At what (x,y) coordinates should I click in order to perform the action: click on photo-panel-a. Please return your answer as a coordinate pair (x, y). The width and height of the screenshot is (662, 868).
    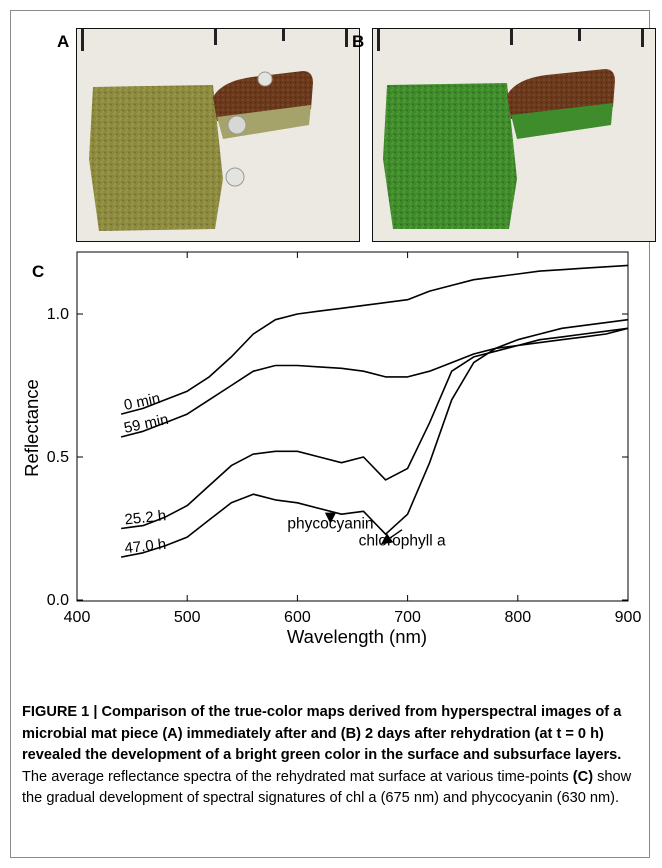
    Looking at the image, I should click on (218, 135).